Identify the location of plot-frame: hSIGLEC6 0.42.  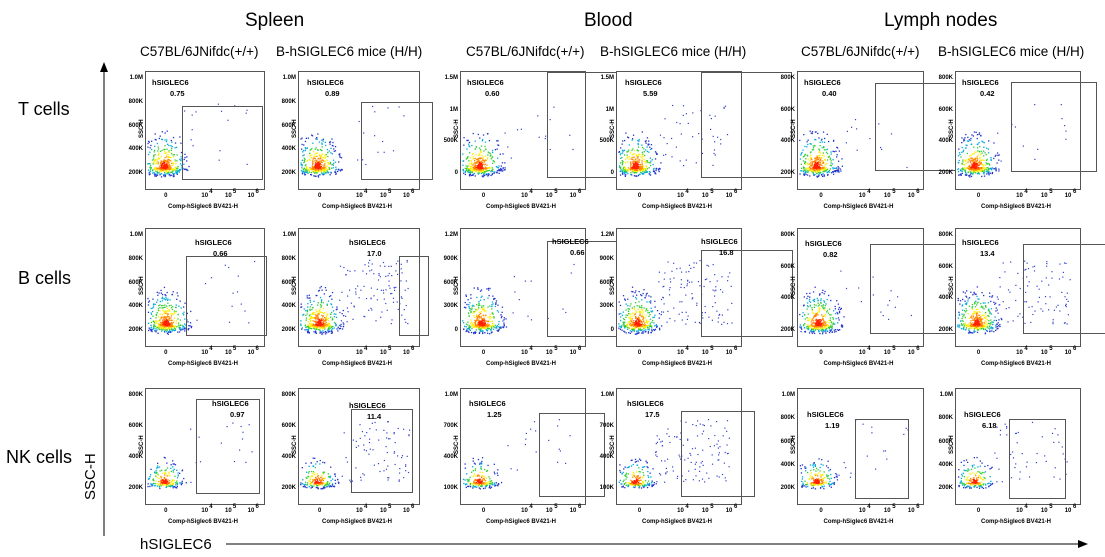
(1026, 130).